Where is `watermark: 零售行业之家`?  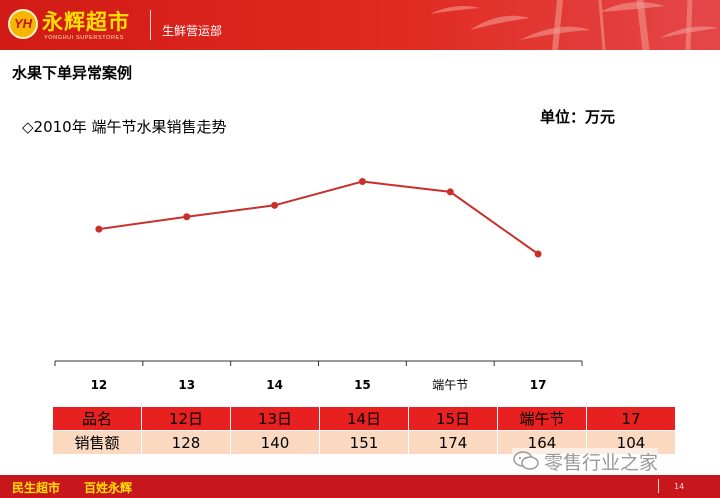 watermark: 零售行业之家 is located at coordinates (585, 461).